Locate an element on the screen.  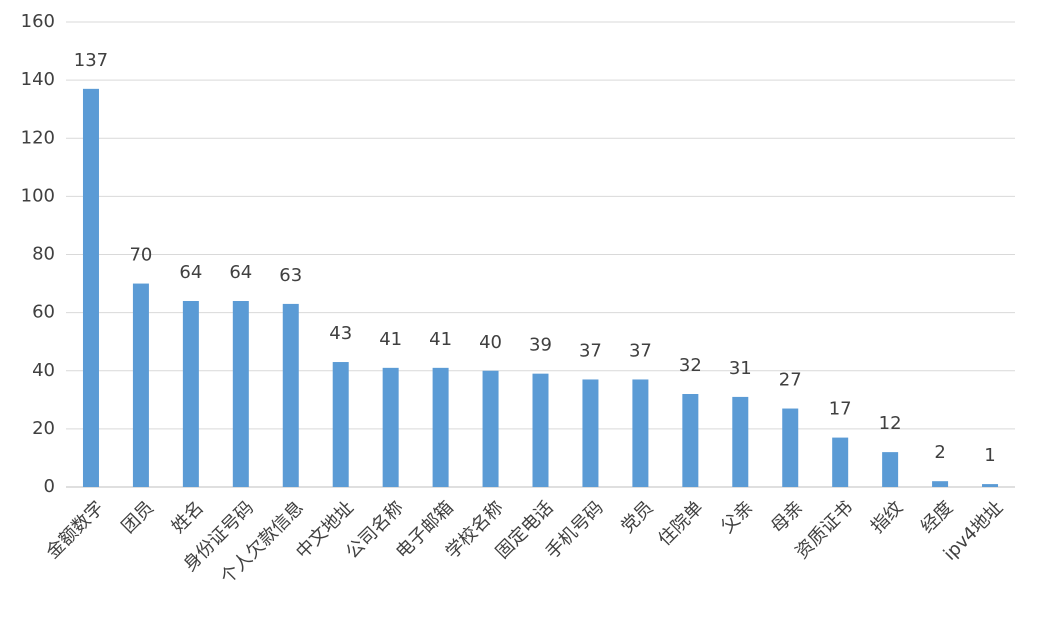
x-tick-label: 金额数字 is located at coordinates (75, 530).